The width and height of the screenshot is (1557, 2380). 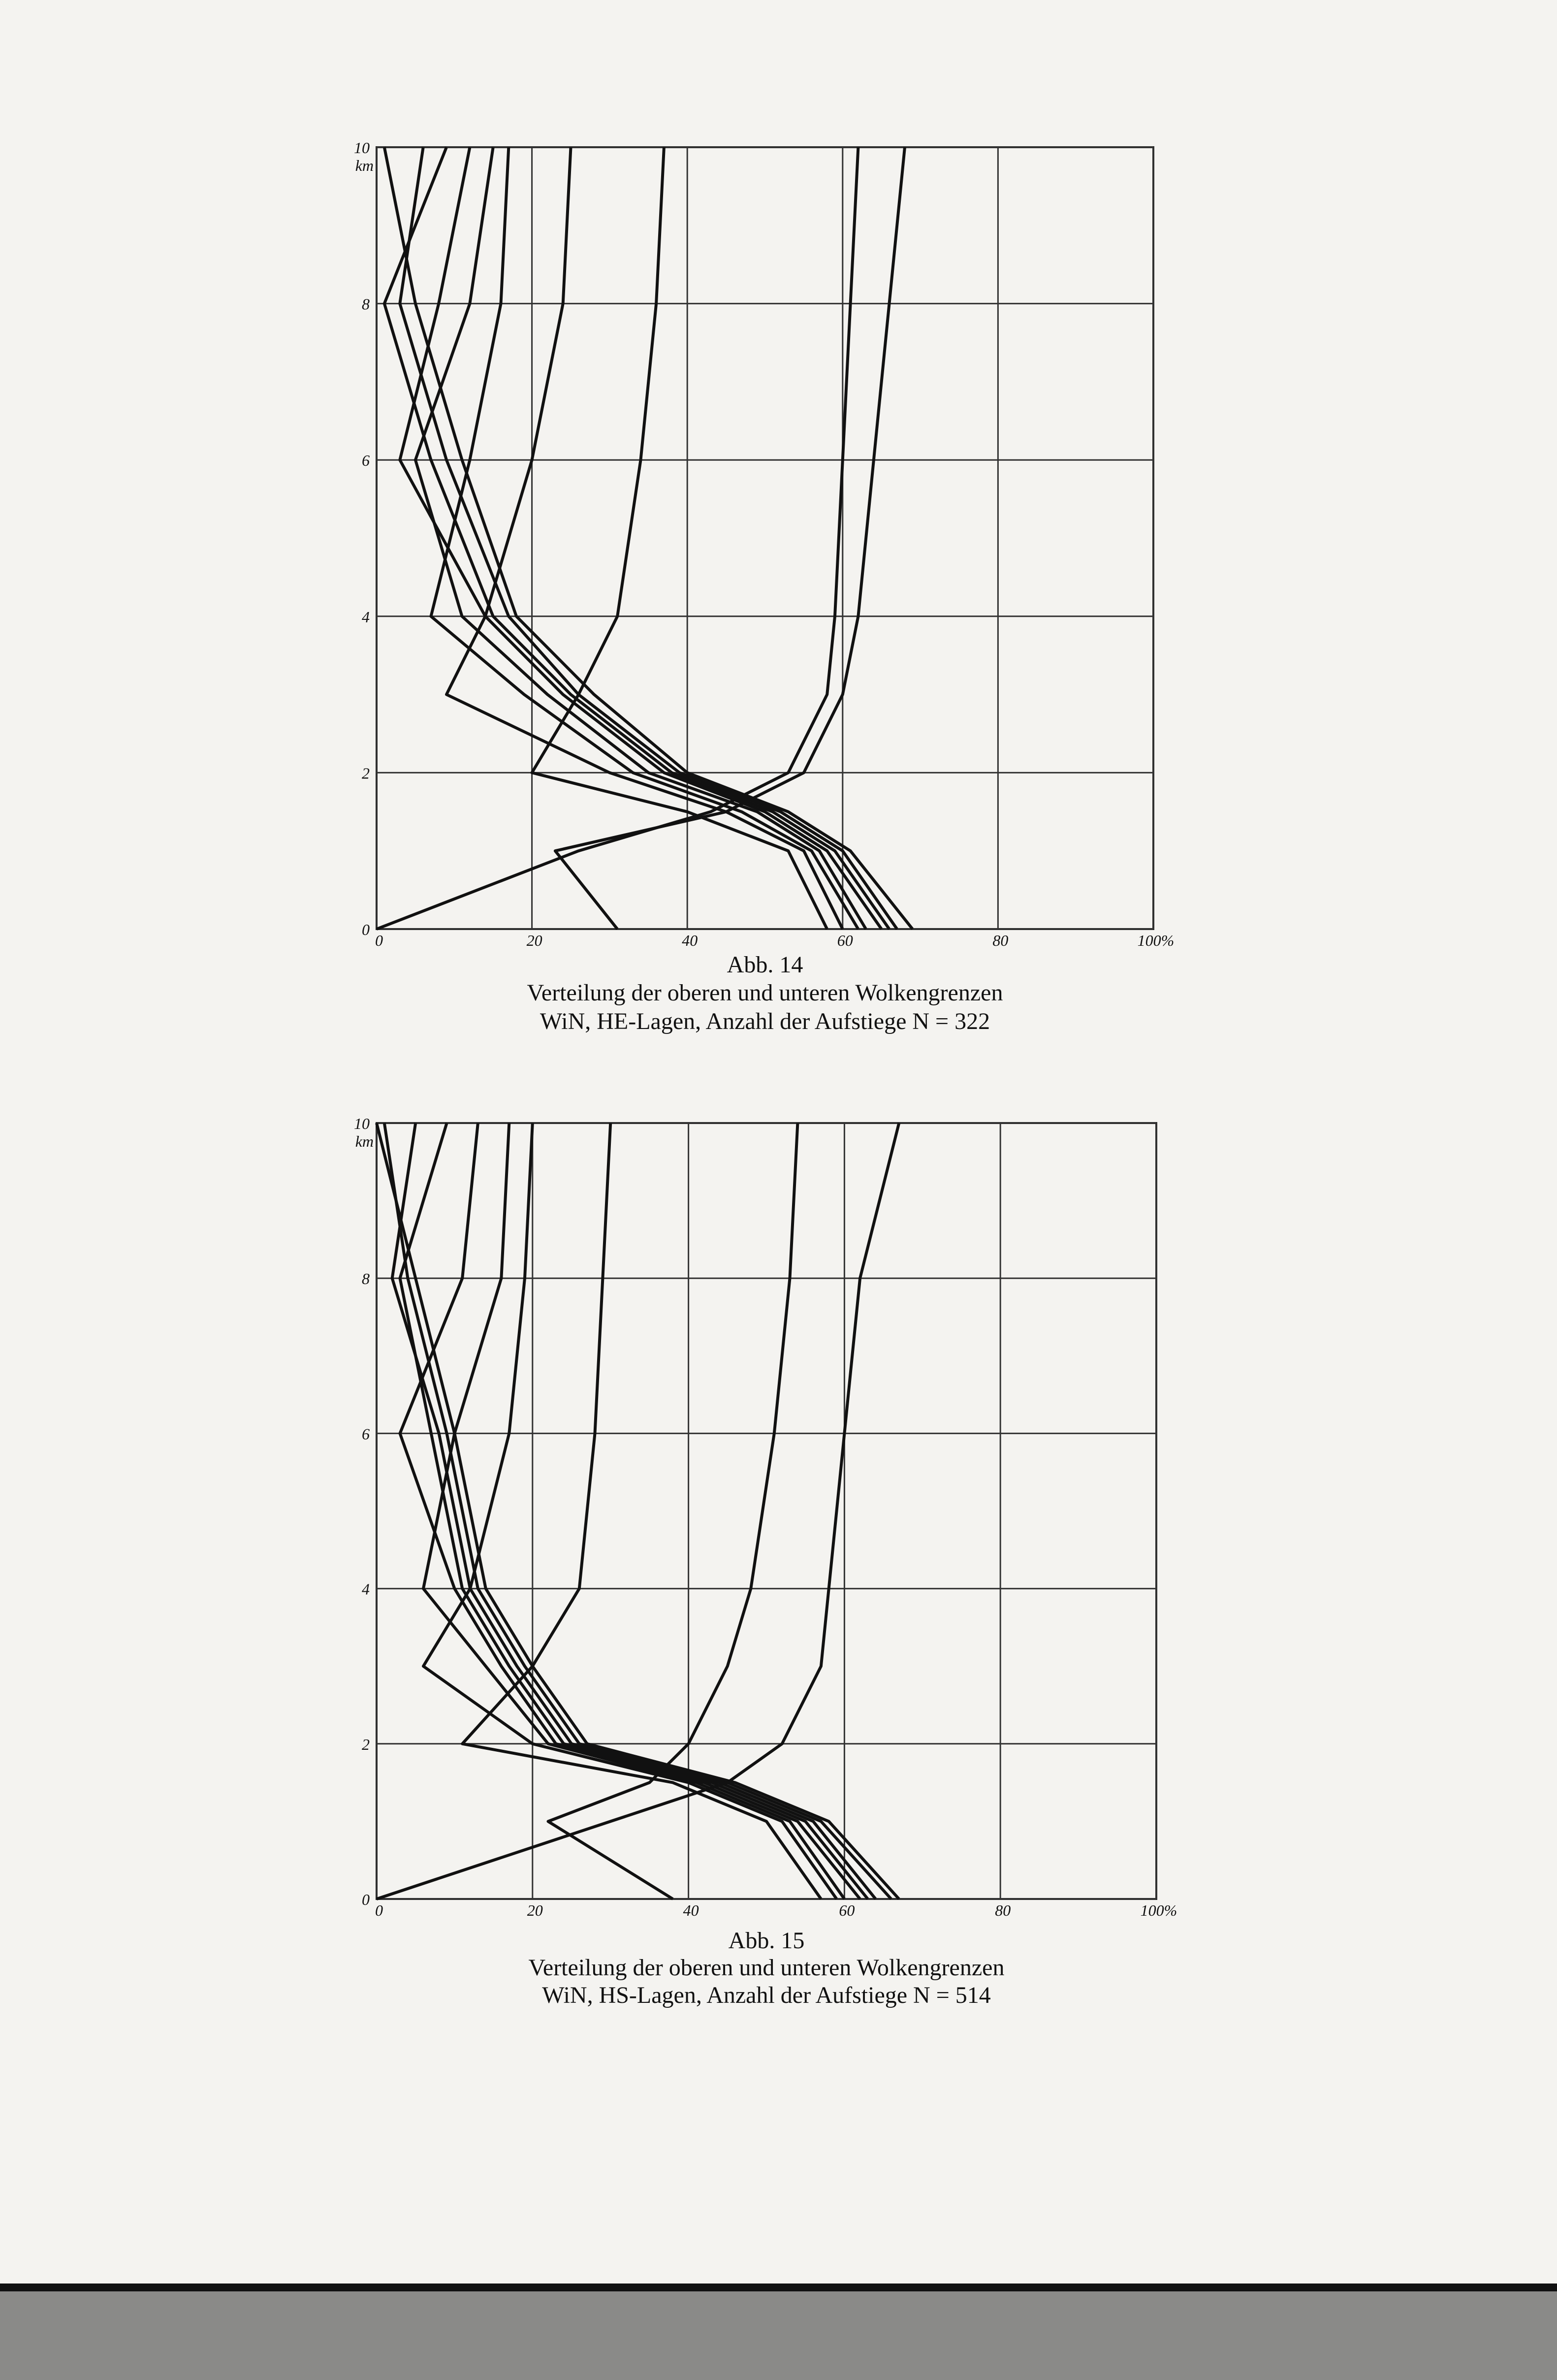 What do you see at coordinates (765, 965) in the screenshot?
I see `figure-label: Abb. 14` at bounding box center [765, 965].